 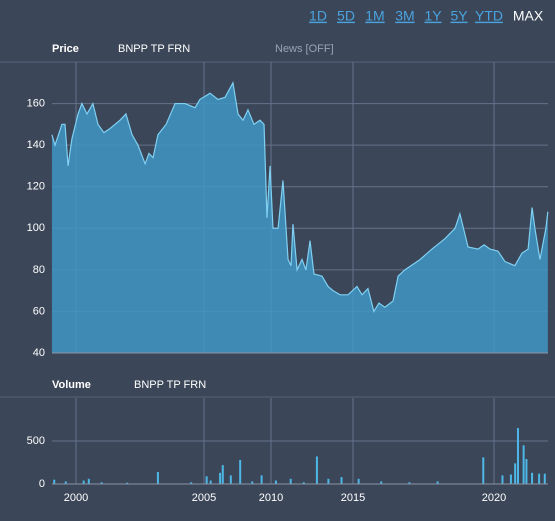 I want to click on x-tick-label: 2000, so click(x=76, y=498).